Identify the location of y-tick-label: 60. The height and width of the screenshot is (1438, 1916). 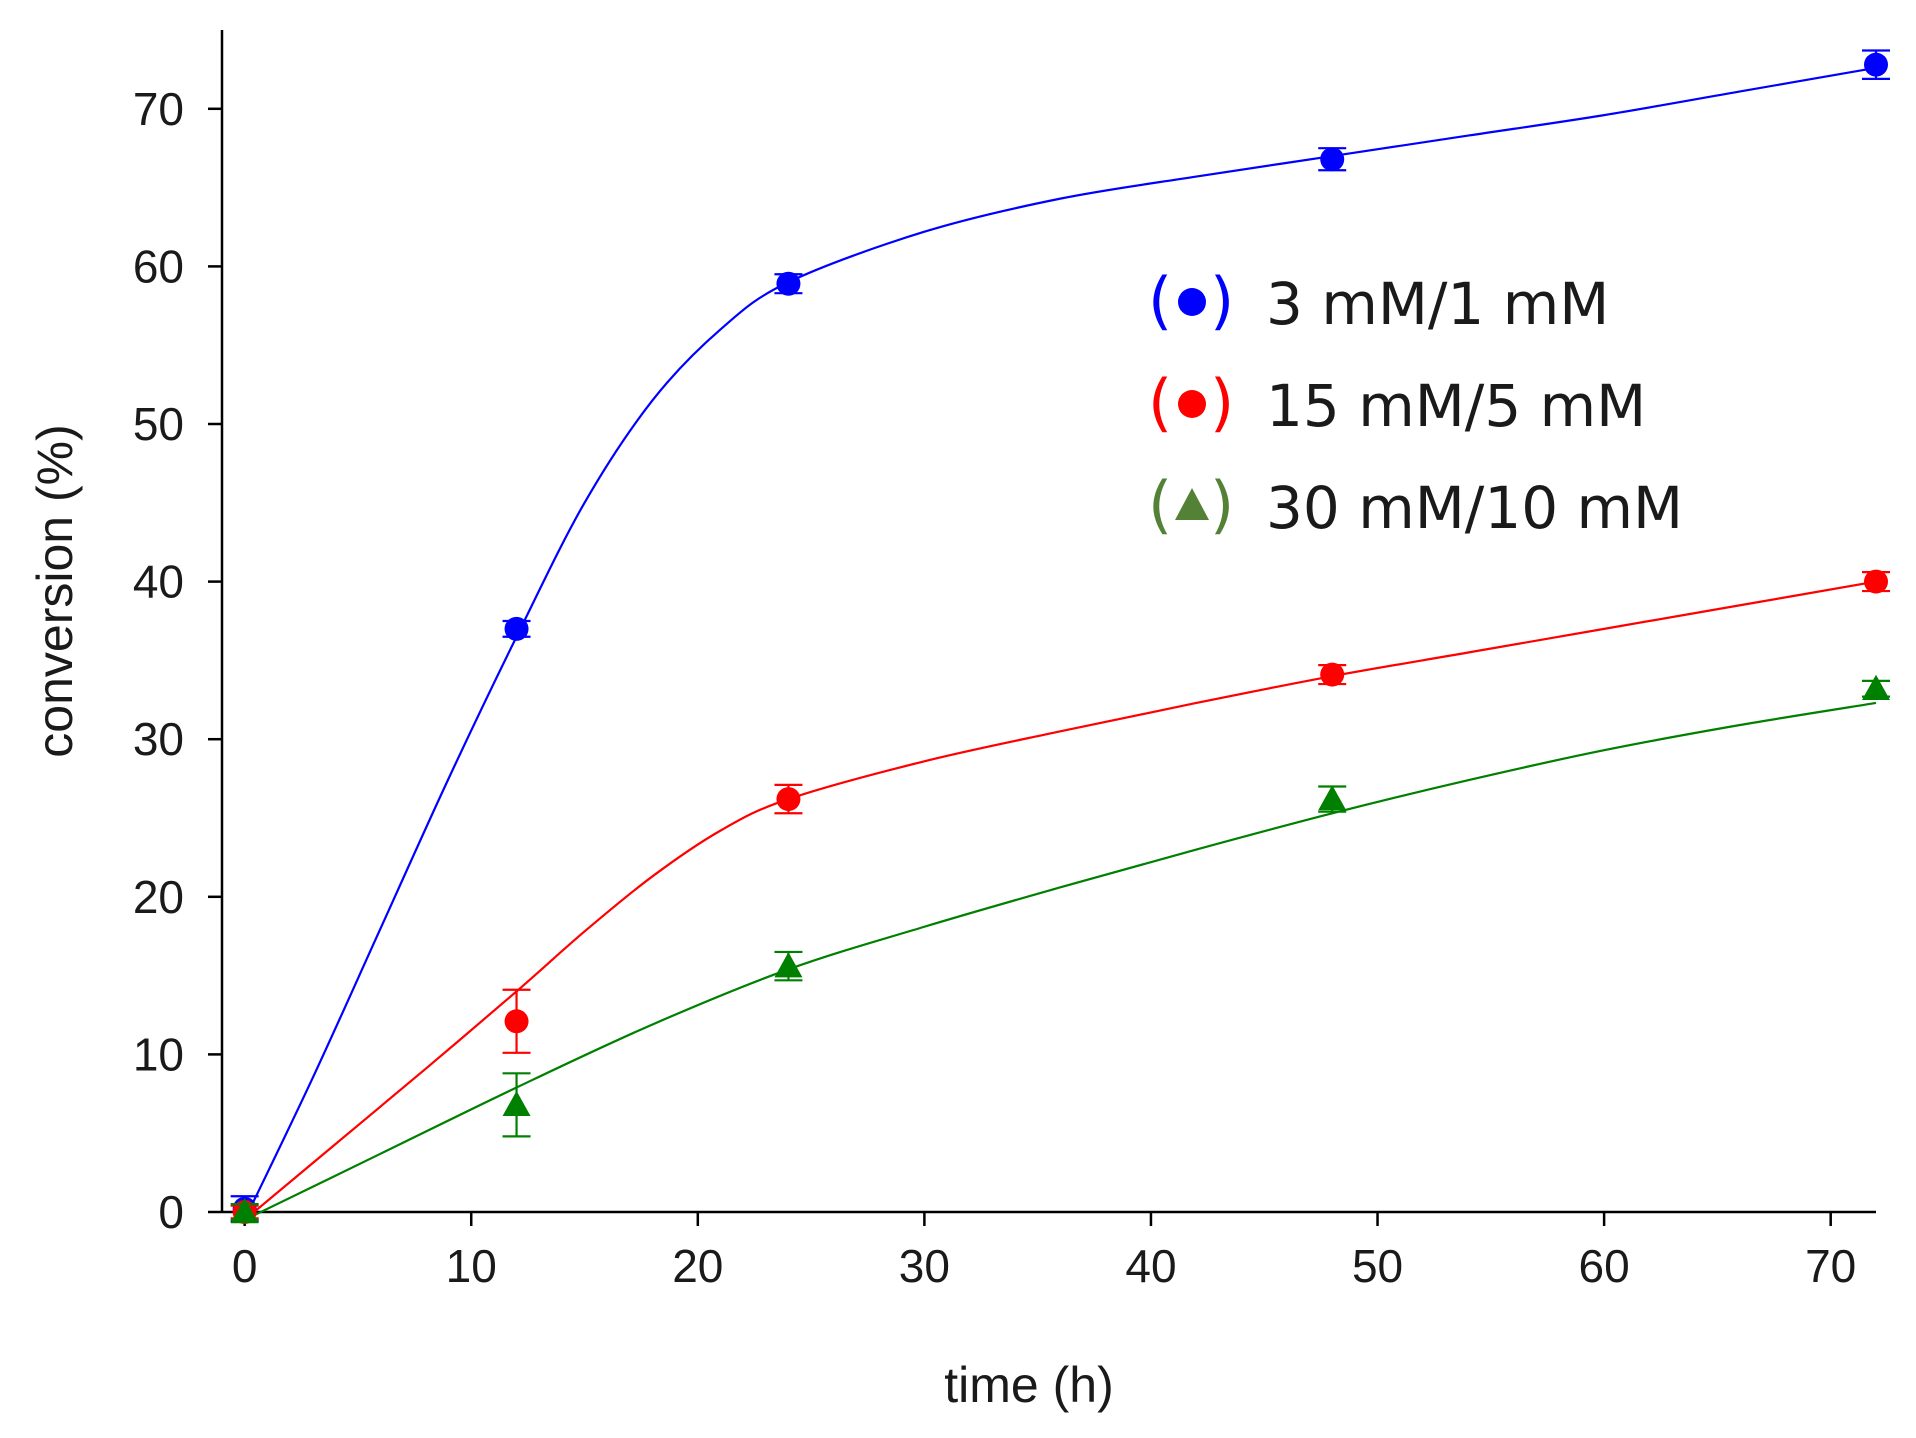
(158, 266).